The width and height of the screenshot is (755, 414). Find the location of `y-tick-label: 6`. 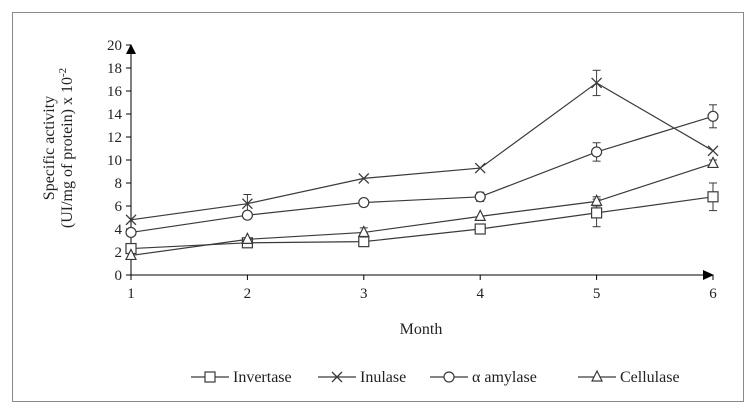

y-tick-label: 6 is located at coordinates (119, 207).